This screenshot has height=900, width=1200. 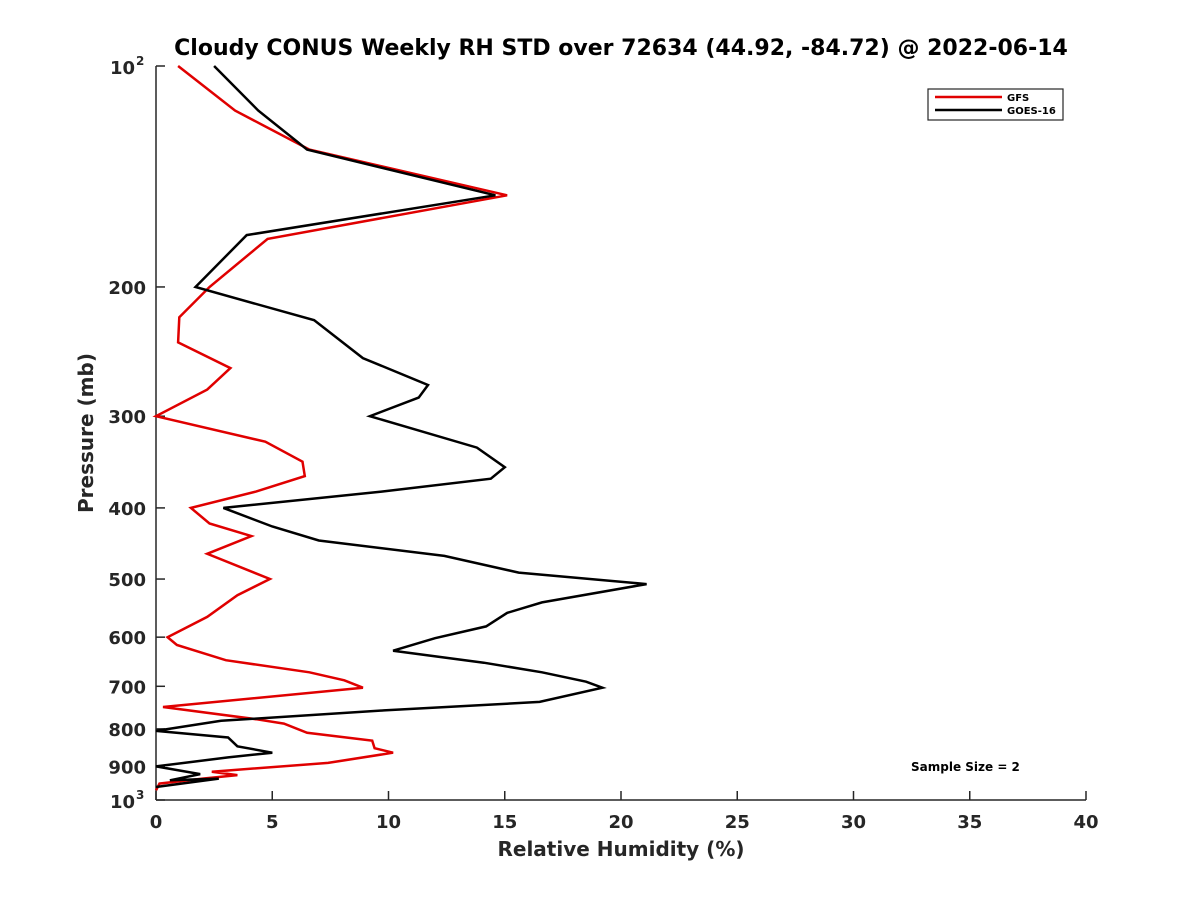 What do you see at coordinates (156, 822) in the screenshot?
I see `x-tick-label: 0` at bounding box center [156, 822].